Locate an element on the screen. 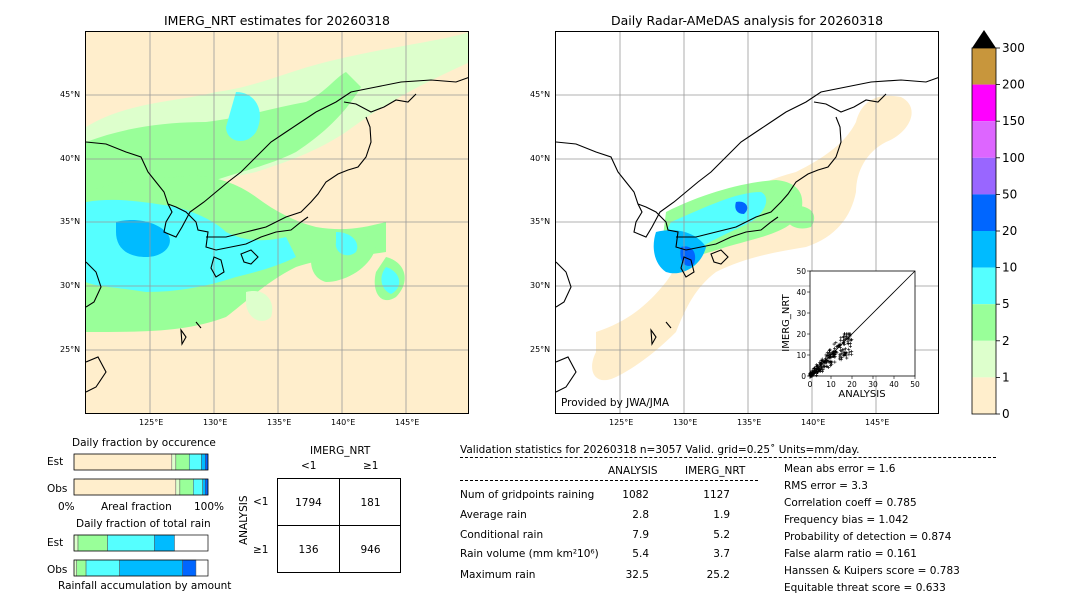 The width and height of the screenshot is (1080, 612). contingency-title: IMERG_NRT is located at coordinates (340, 451).